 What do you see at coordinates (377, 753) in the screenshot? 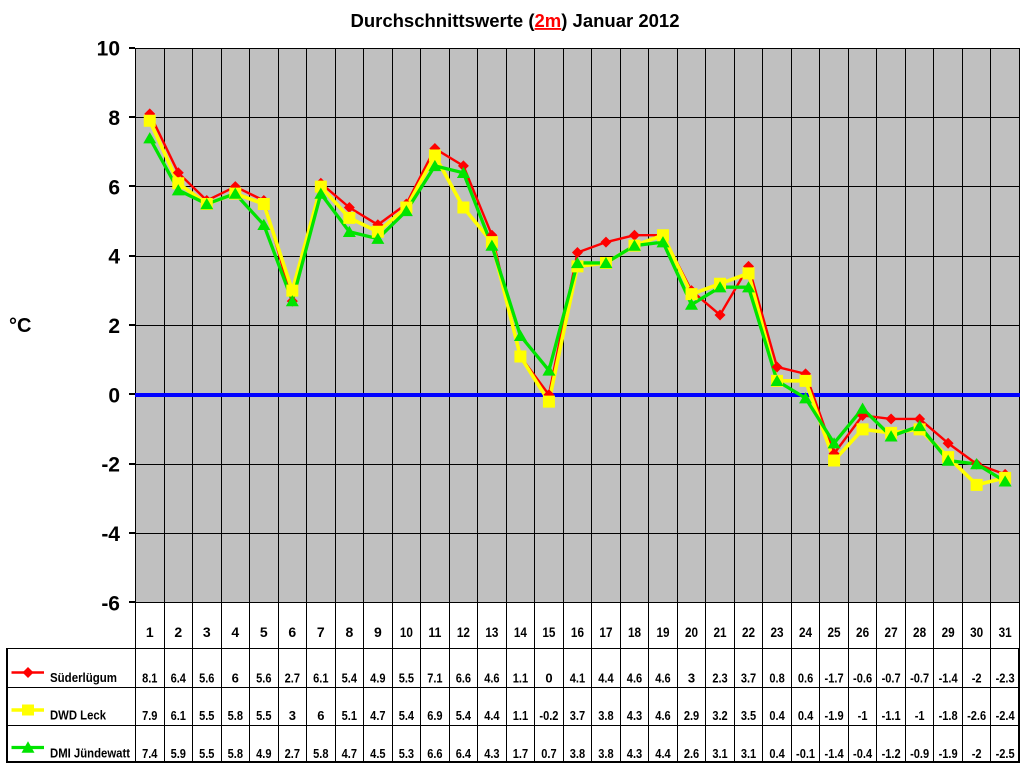
I see `svg-text: 4.5` at bounding box center [377, 753].